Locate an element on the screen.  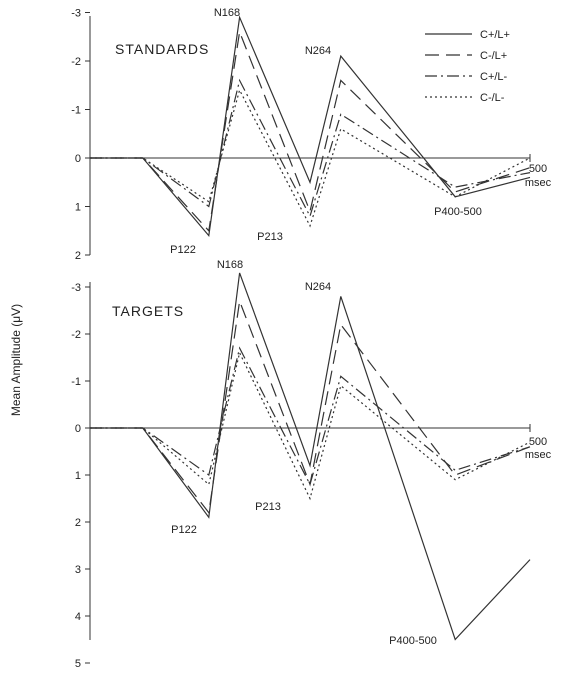
peak-label-n264-standards: N264 is located at coordinates (318, 51).